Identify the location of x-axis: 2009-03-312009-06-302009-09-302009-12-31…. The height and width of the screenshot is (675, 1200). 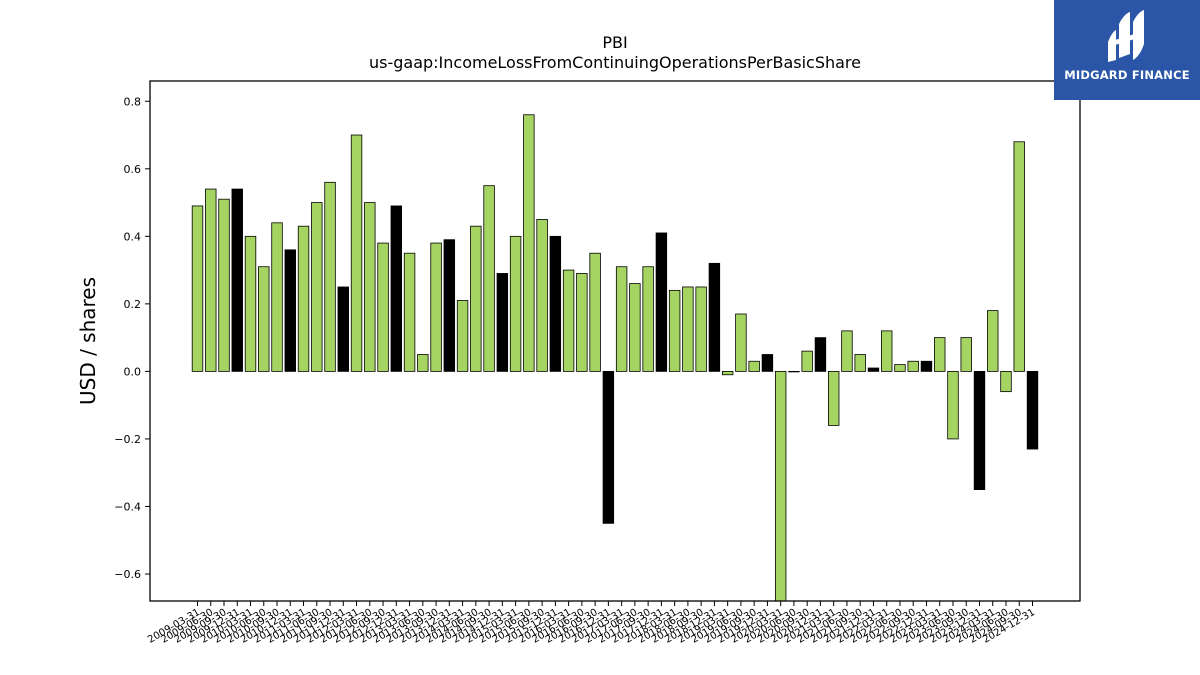
(591, 623).